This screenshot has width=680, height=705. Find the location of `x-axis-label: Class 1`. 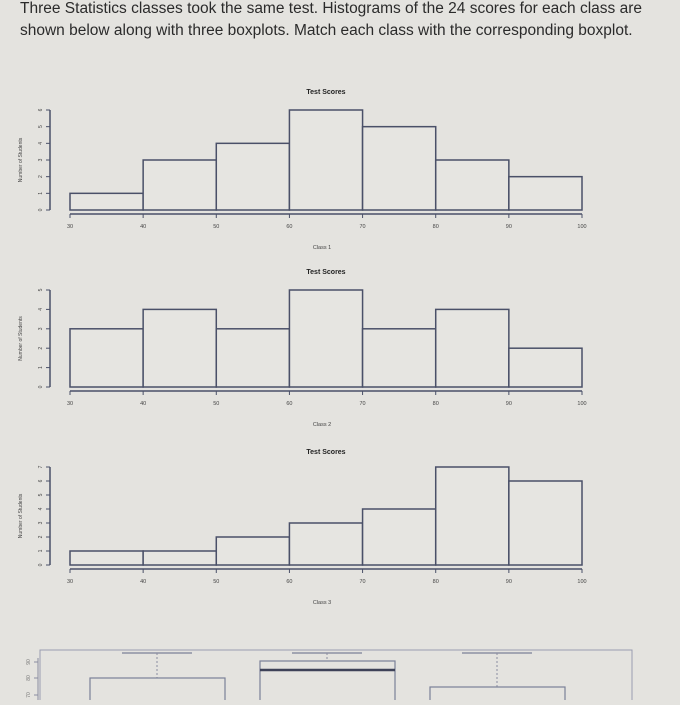

x-axis-label: Class 1 is located at coordinates (322, 247).